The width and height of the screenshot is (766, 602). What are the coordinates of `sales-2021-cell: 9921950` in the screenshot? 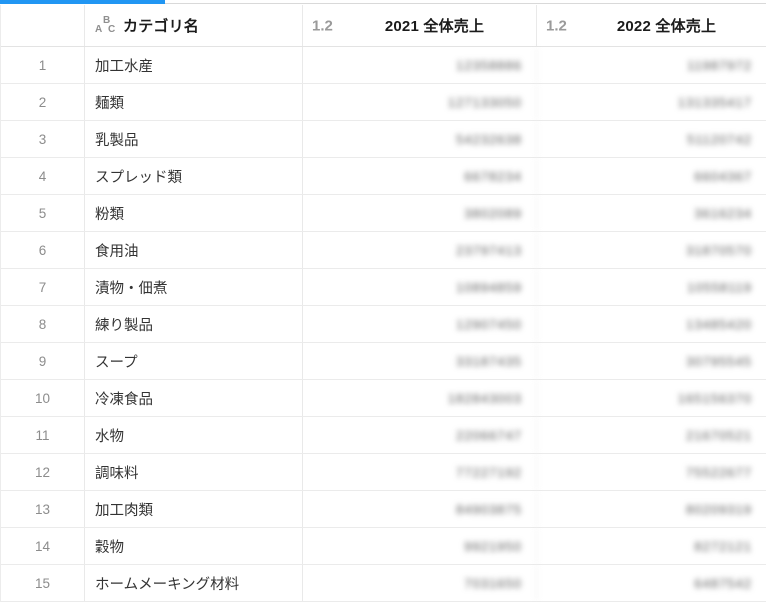 It's located at (420, 546).